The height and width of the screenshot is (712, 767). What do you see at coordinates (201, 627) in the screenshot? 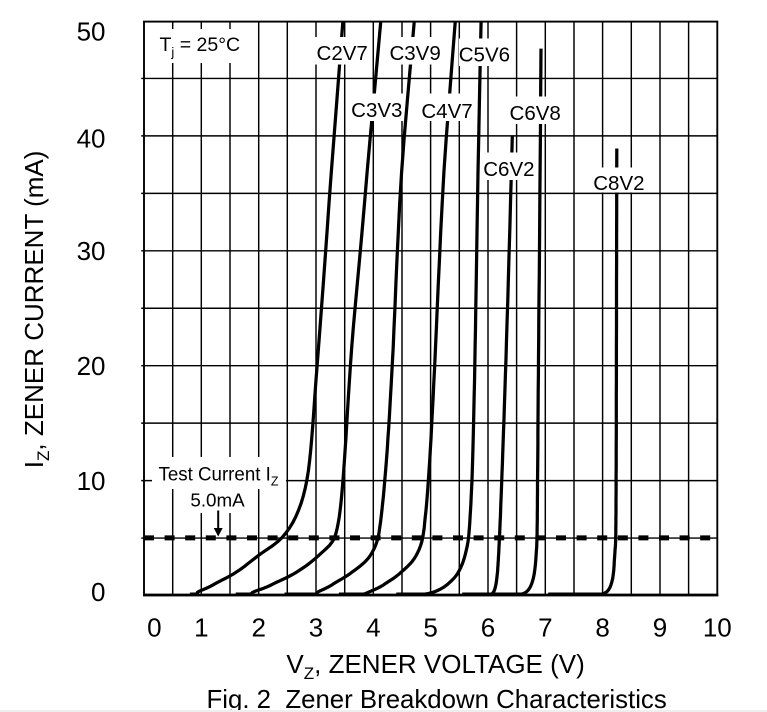
I see `svg-text: 1` at bounding box center [201, 627].